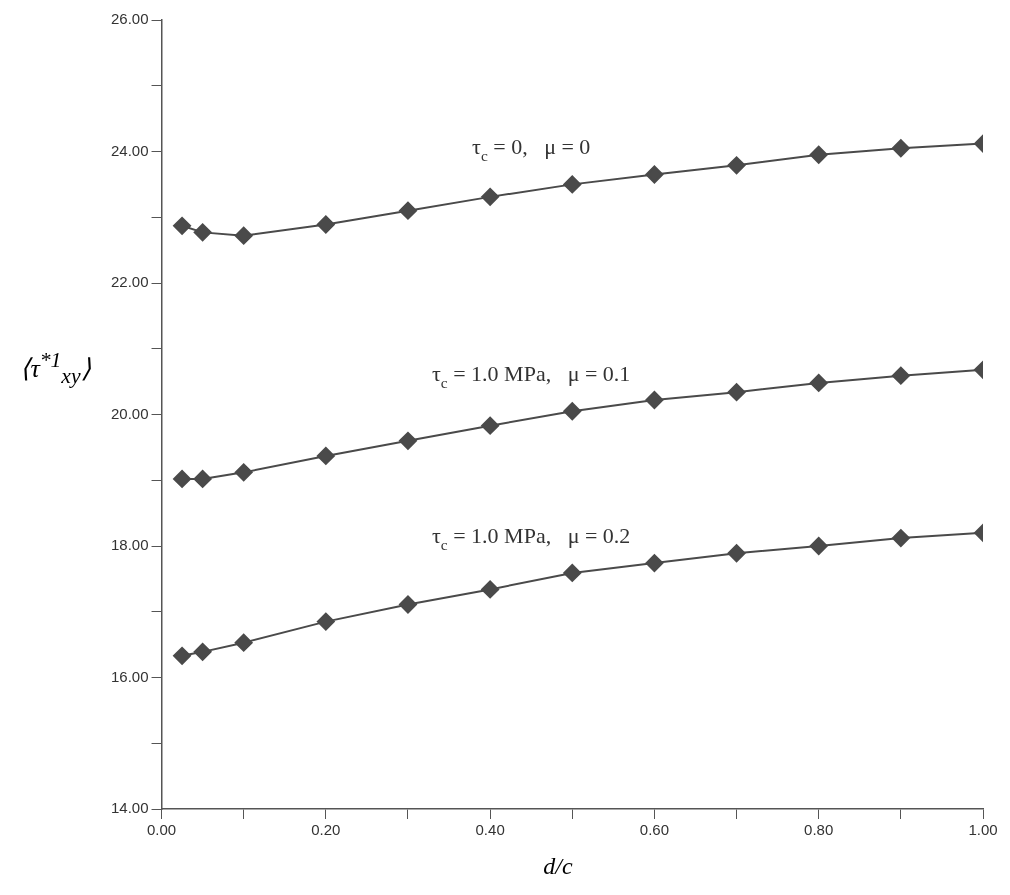 The width and height of the screenshot is (1010, 895). Describe the element at coordinates (490, 830) in the screenshot. I see `x-tick-label: 0.40` at that location.